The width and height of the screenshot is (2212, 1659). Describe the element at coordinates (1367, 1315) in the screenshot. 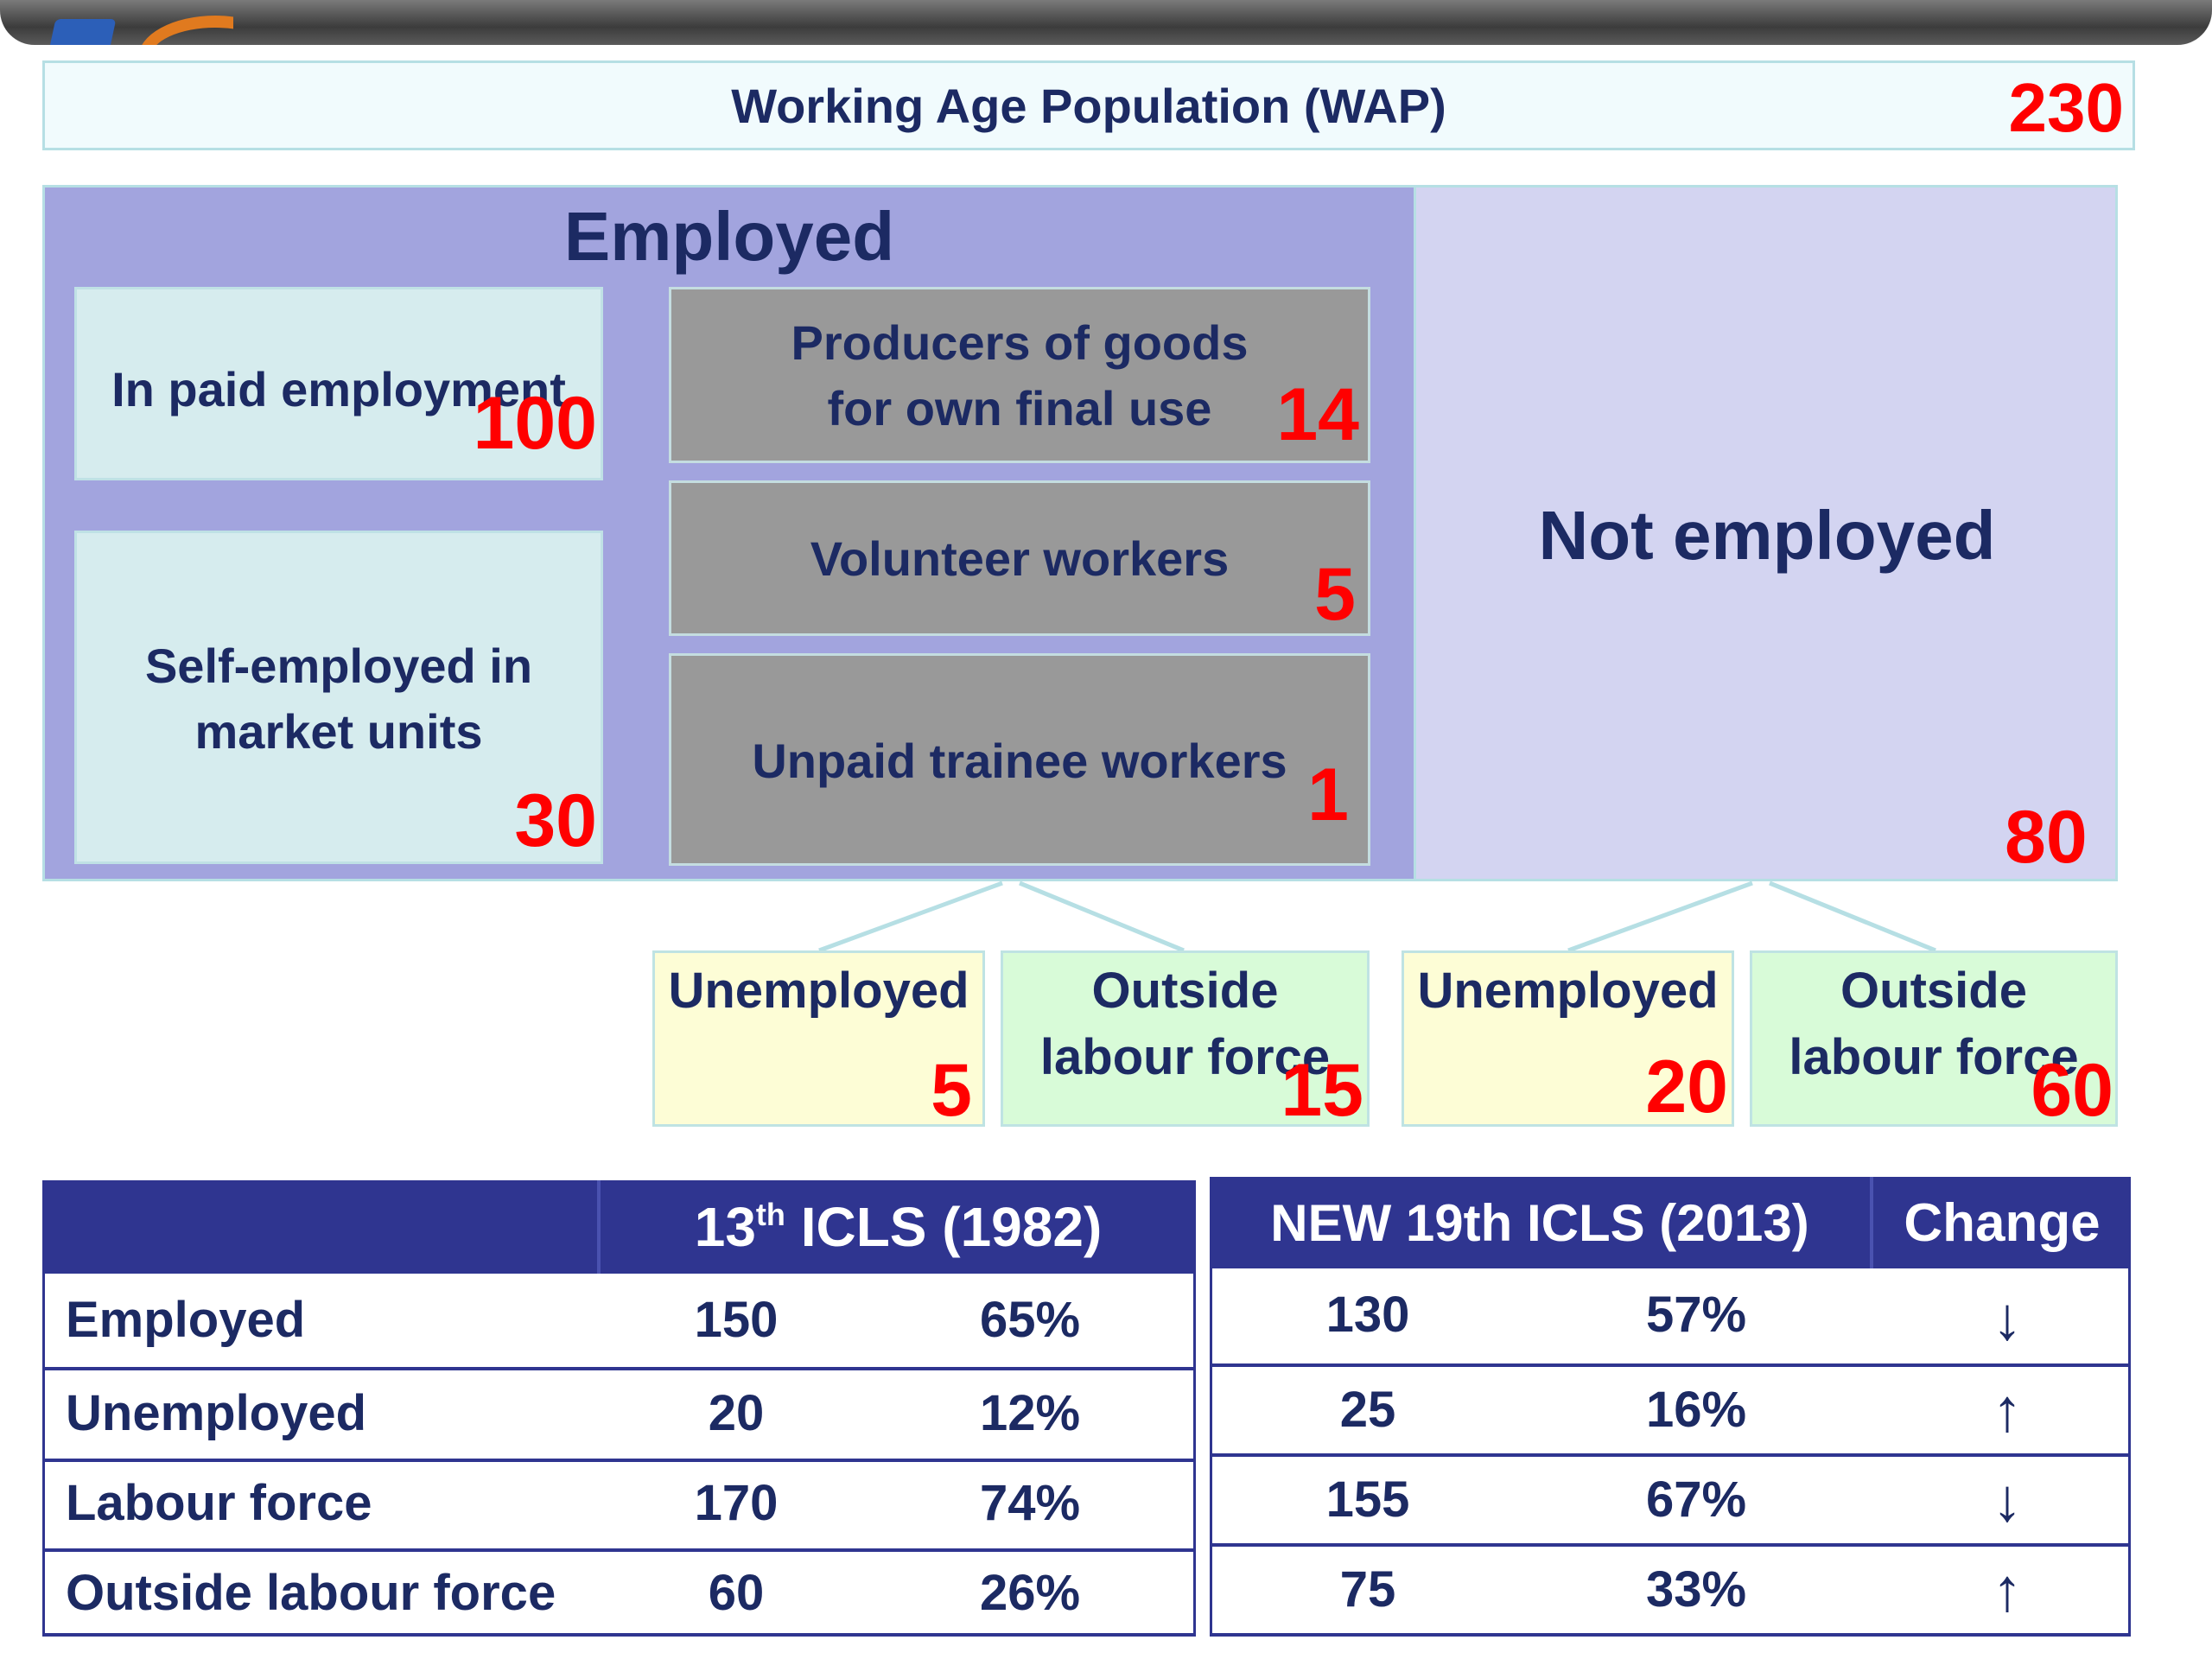

I see `new-row-count: 130` at that location.